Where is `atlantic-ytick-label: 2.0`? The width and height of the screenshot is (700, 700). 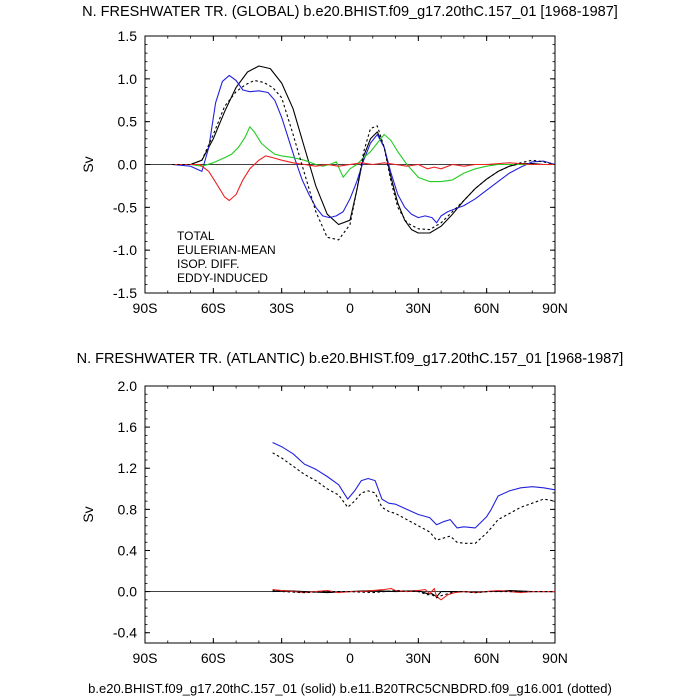 atlantic-ytick-label: 2.0 is located at coordinates (128, 386).